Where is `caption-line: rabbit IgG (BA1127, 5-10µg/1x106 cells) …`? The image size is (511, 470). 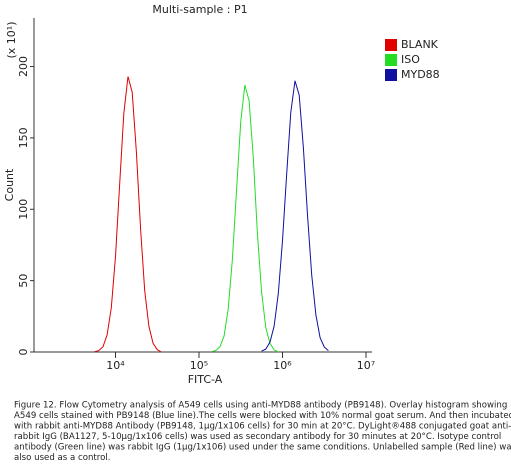 caption-line: rabbit IgG (BA1127, 5-10µg/1x106 cells) … is located at coordinates (257, 437).